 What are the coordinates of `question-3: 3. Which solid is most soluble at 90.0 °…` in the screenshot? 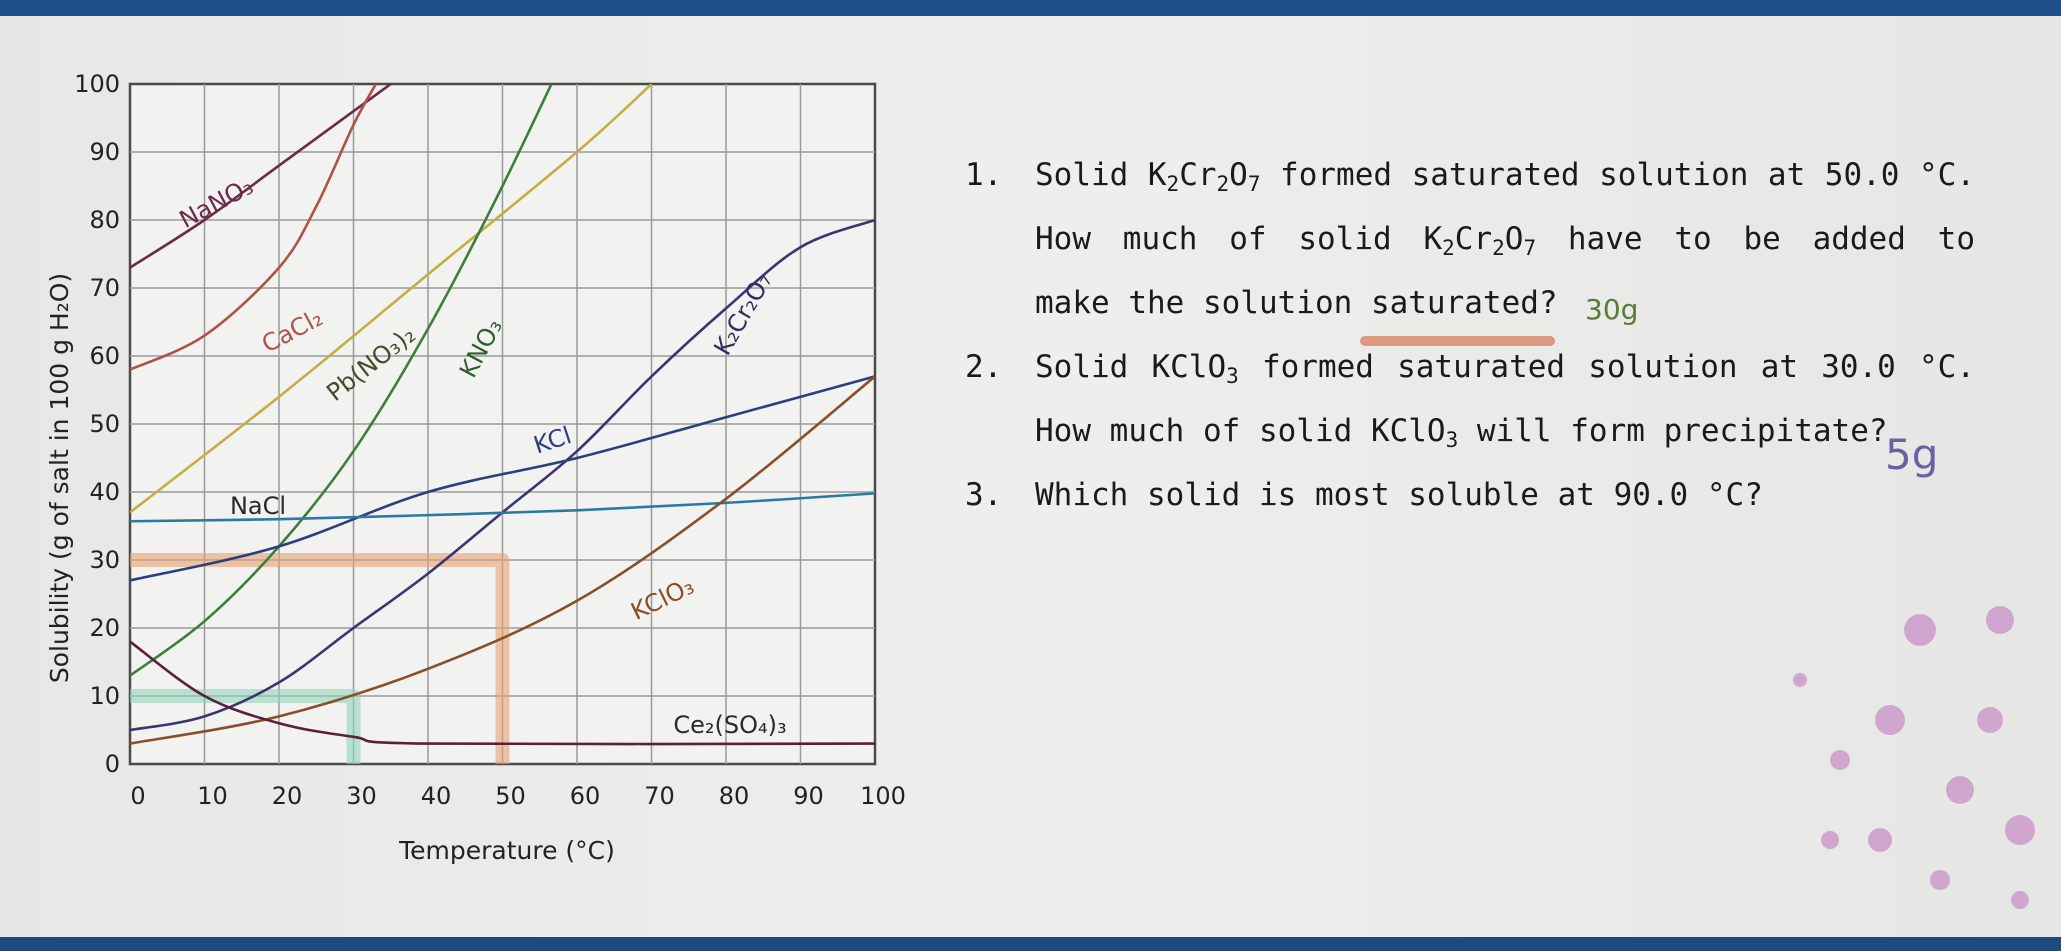 It's located at (1470, 495).